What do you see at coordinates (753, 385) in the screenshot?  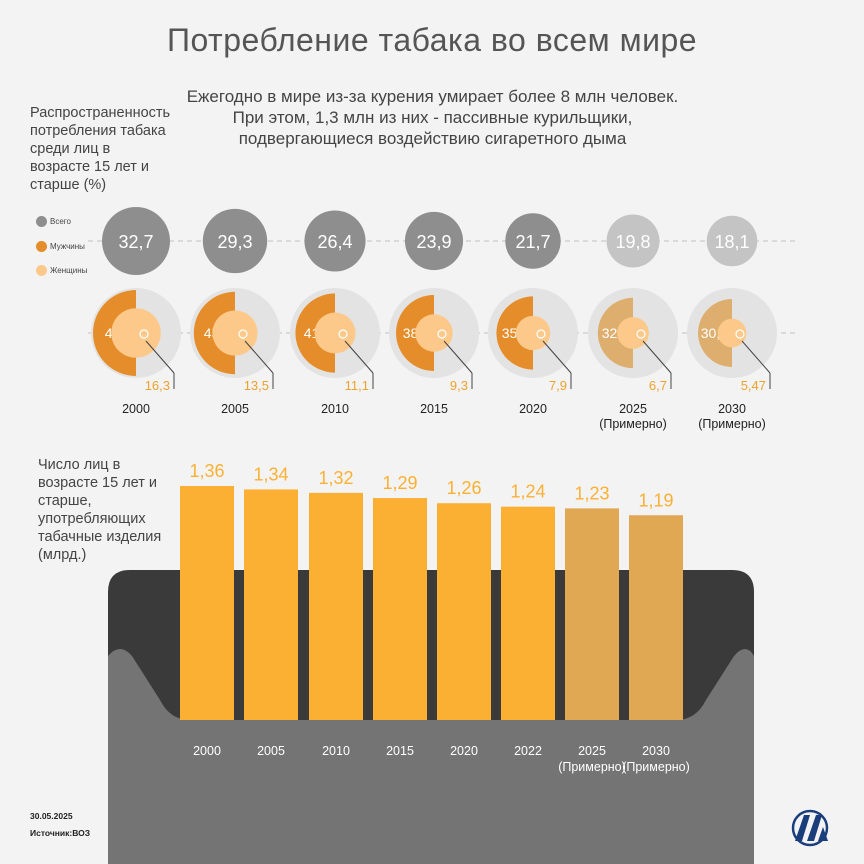 I see `women-value-label: 5,47` at bounding box center [753, 385].